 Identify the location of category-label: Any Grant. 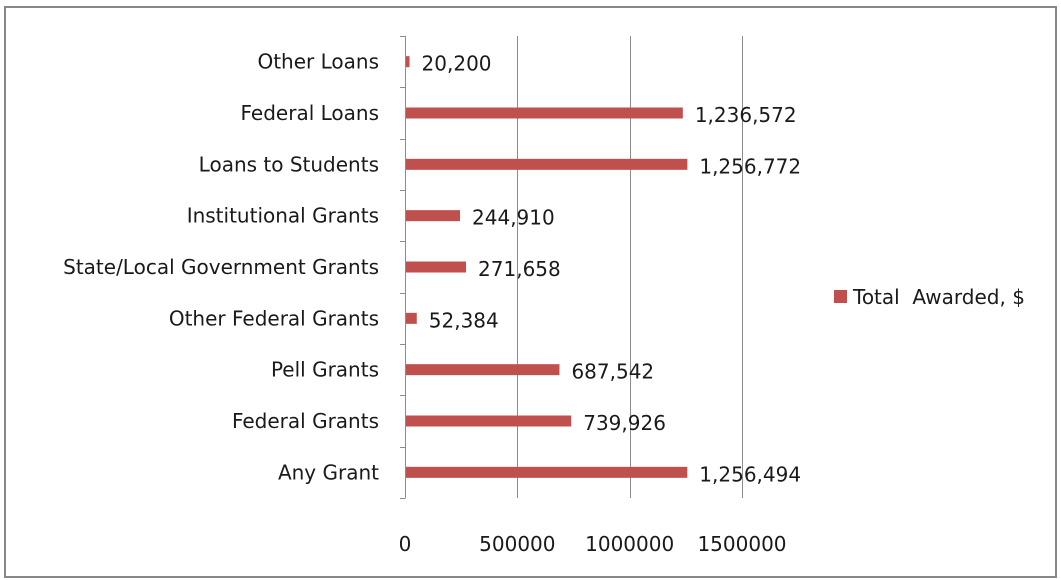
(328, 472).